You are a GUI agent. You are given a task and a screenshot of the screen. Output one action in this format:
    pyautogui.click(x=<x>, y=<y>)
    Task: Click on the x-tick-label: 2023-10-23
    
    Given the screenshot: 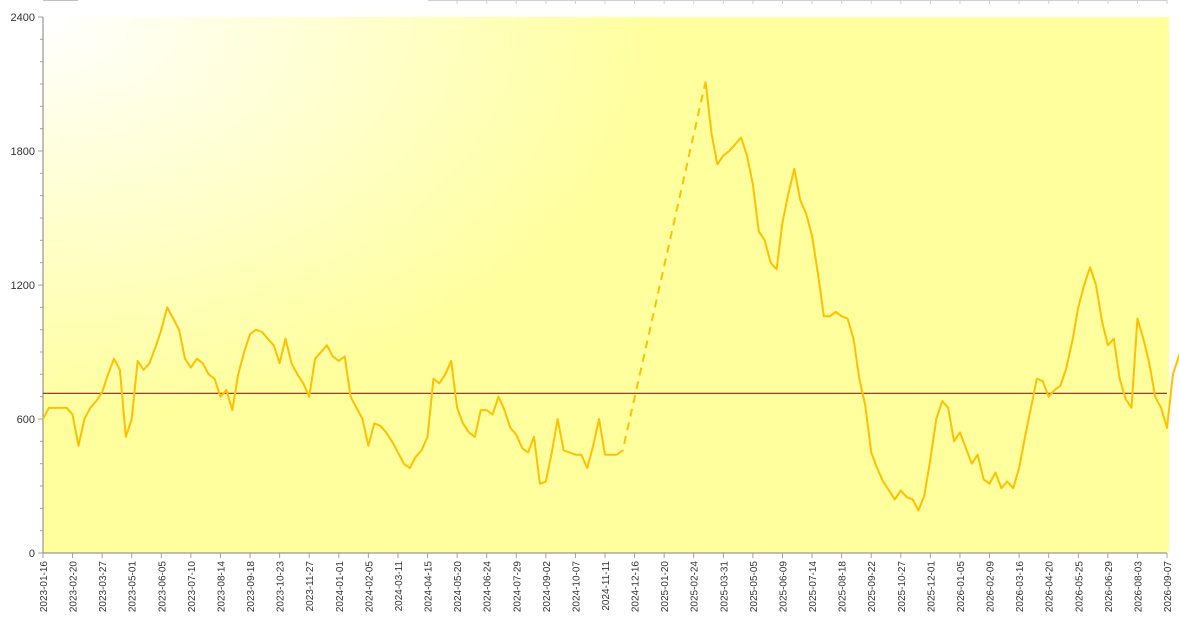 What is the action you would take?
    pyautogui.click(x=281, y=587)
    